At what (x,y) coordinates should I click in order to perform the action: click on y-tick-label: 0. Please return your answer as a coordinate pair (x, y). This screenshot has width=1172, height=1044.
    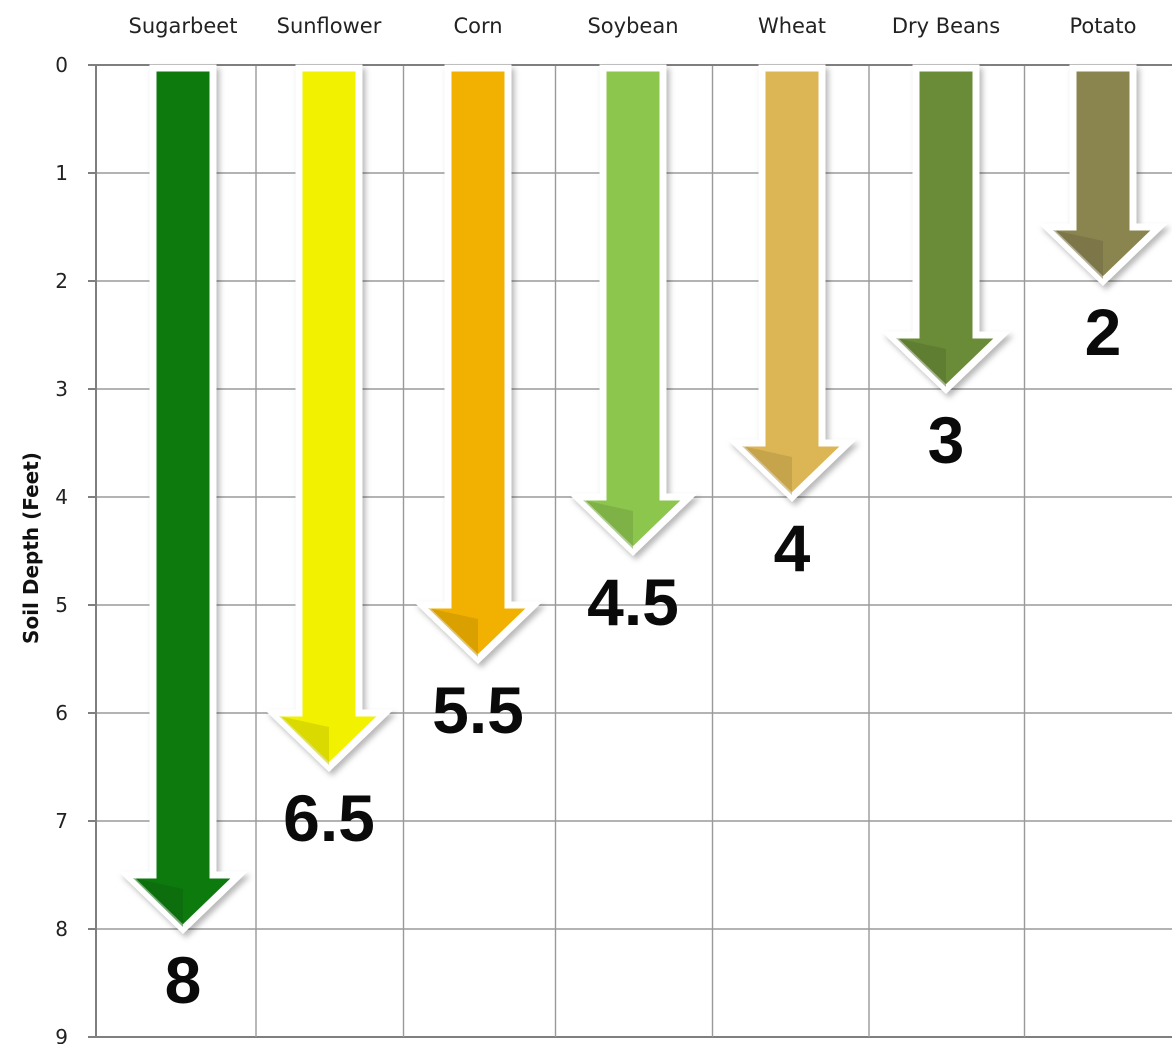
    Looking at the image, I should click on (61, 65).